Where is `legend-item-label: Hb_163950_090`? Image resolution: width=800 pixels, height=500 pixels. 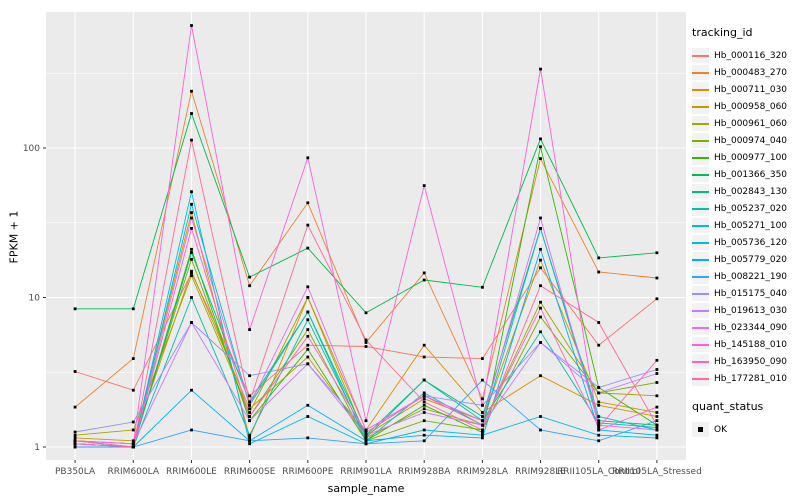 legend-item-label: Hb_163950_090 is located at coordinates (751, 361).